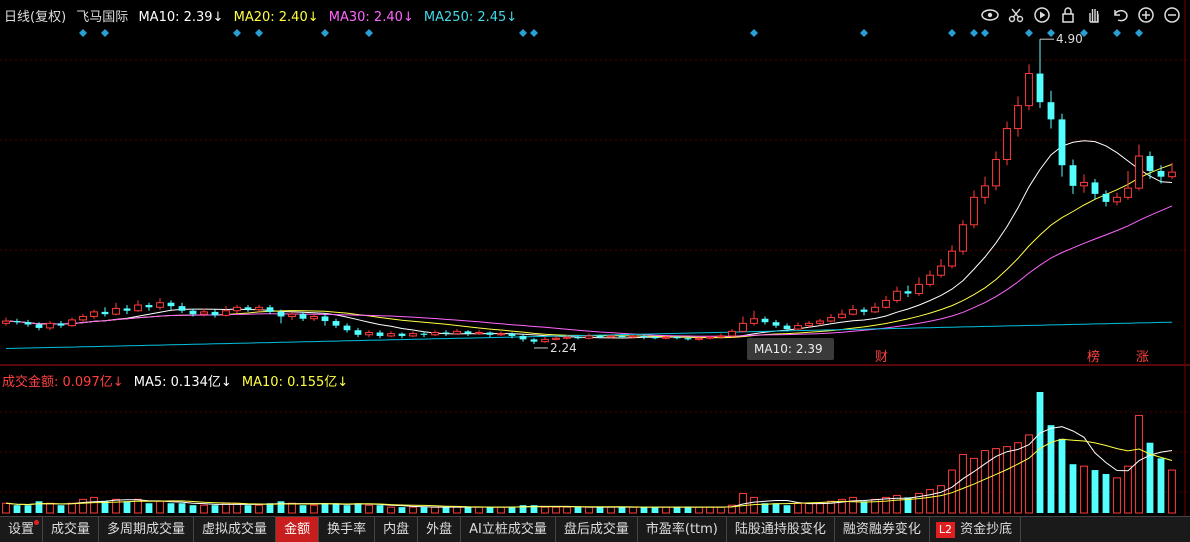 The width and height of the screenshot is (1190, 542). I want to click on tab-pe-ttm: 市盈率(ttm), so click(682, 529).